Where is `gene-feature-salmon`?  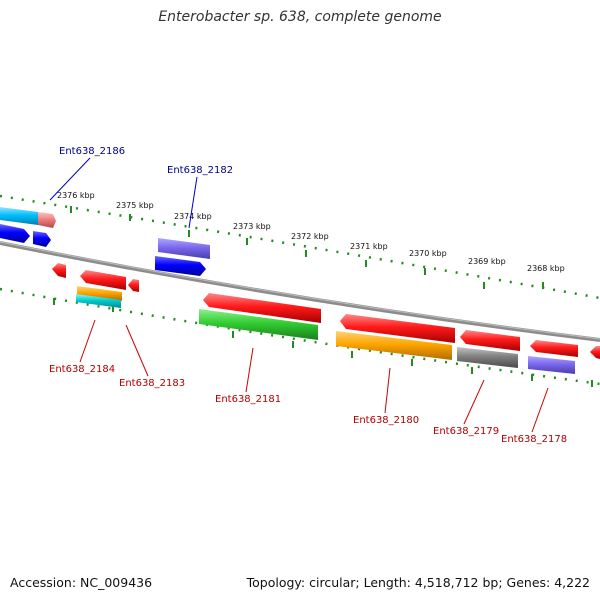 gene-feature-salmon is located at coordinates (47, 220).